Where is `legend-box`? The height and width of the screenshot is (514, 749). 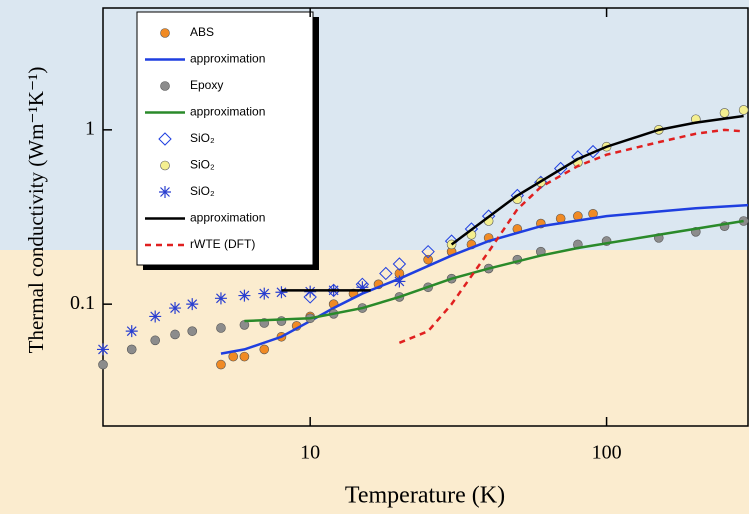
legend-box is located at coordinates (225, 138).